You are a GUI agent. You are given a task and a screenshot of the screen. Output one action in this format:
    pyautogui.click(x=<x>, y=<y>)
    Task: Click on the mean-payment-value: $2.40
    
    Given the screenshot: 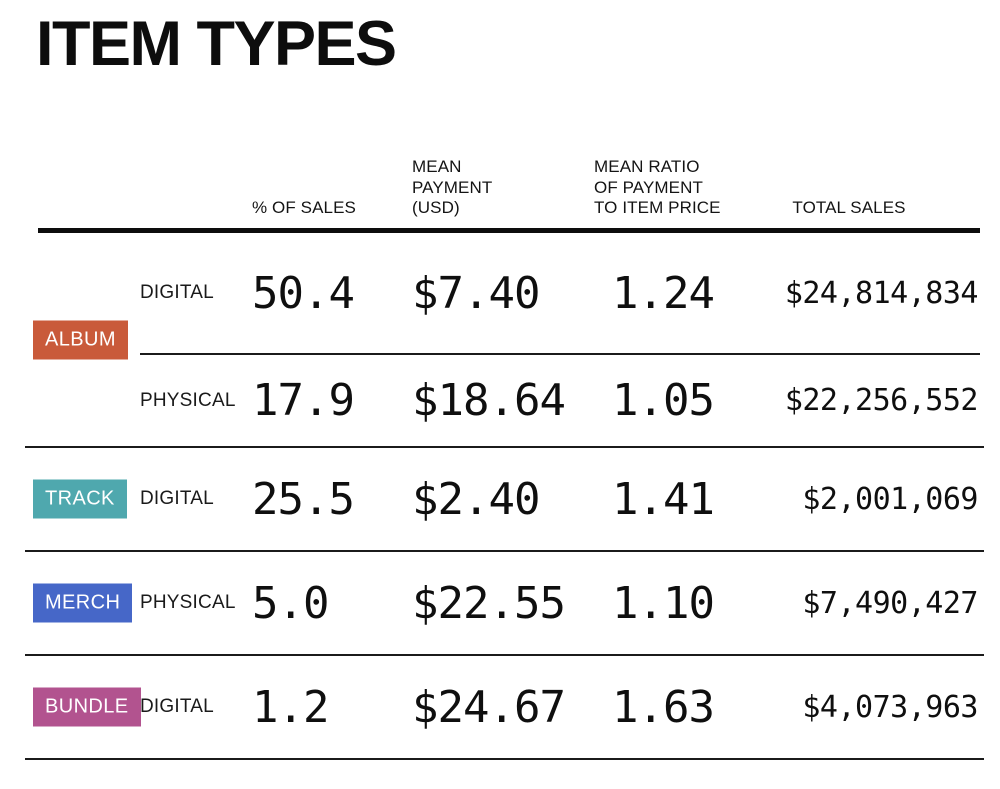 What is the action you would take?
    pyautogui.click(x=476, y=499)
    